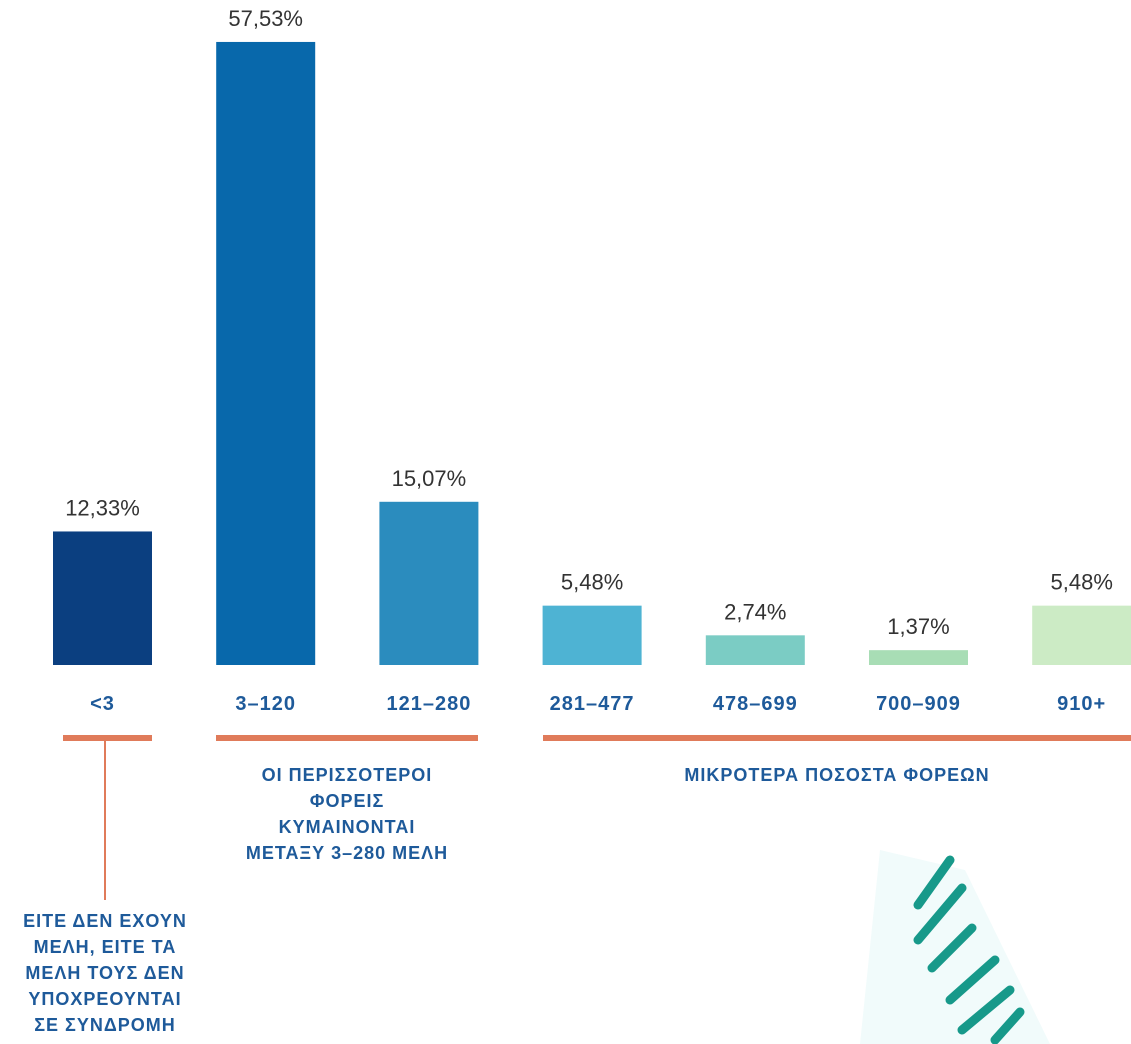  Describe the element at coordinates (104, 973) in the screenshot. I see `annotation: ΜΕΛΗ ΤΟΥΣ ΔΕΝ` at that location.